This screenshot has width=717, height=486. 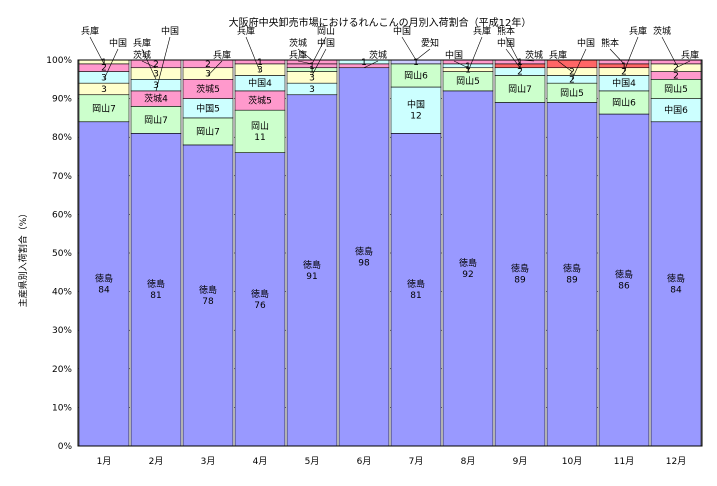 I want to click on x-tick-label: 9月, so click(x=520, y=461).